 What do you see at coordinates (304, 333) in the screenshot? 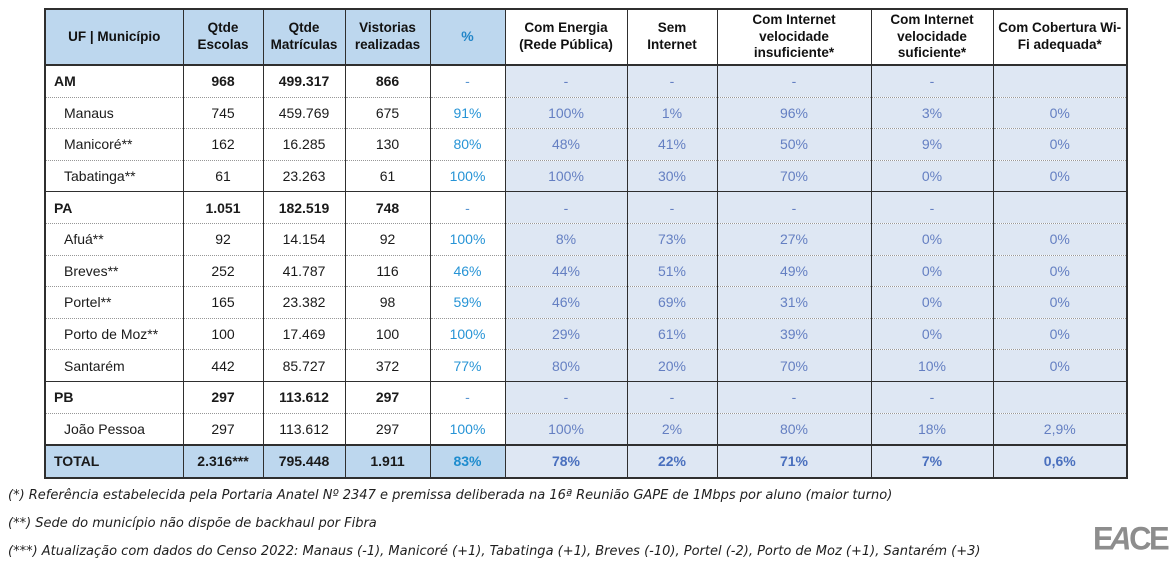
I see `cell: 17.469` at bounding box center [304, 333].